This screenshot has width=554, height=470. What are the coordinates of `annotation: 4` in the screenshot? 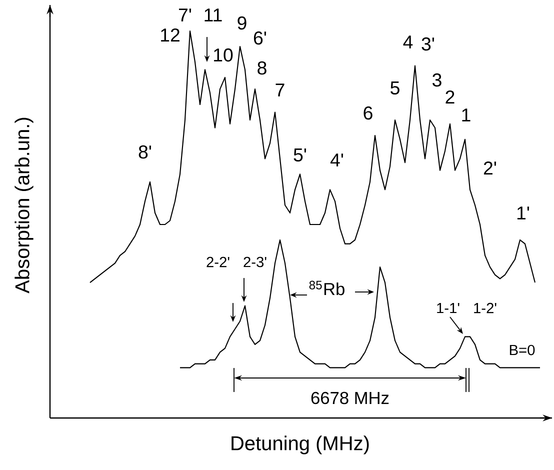 It's located at (408, 42).